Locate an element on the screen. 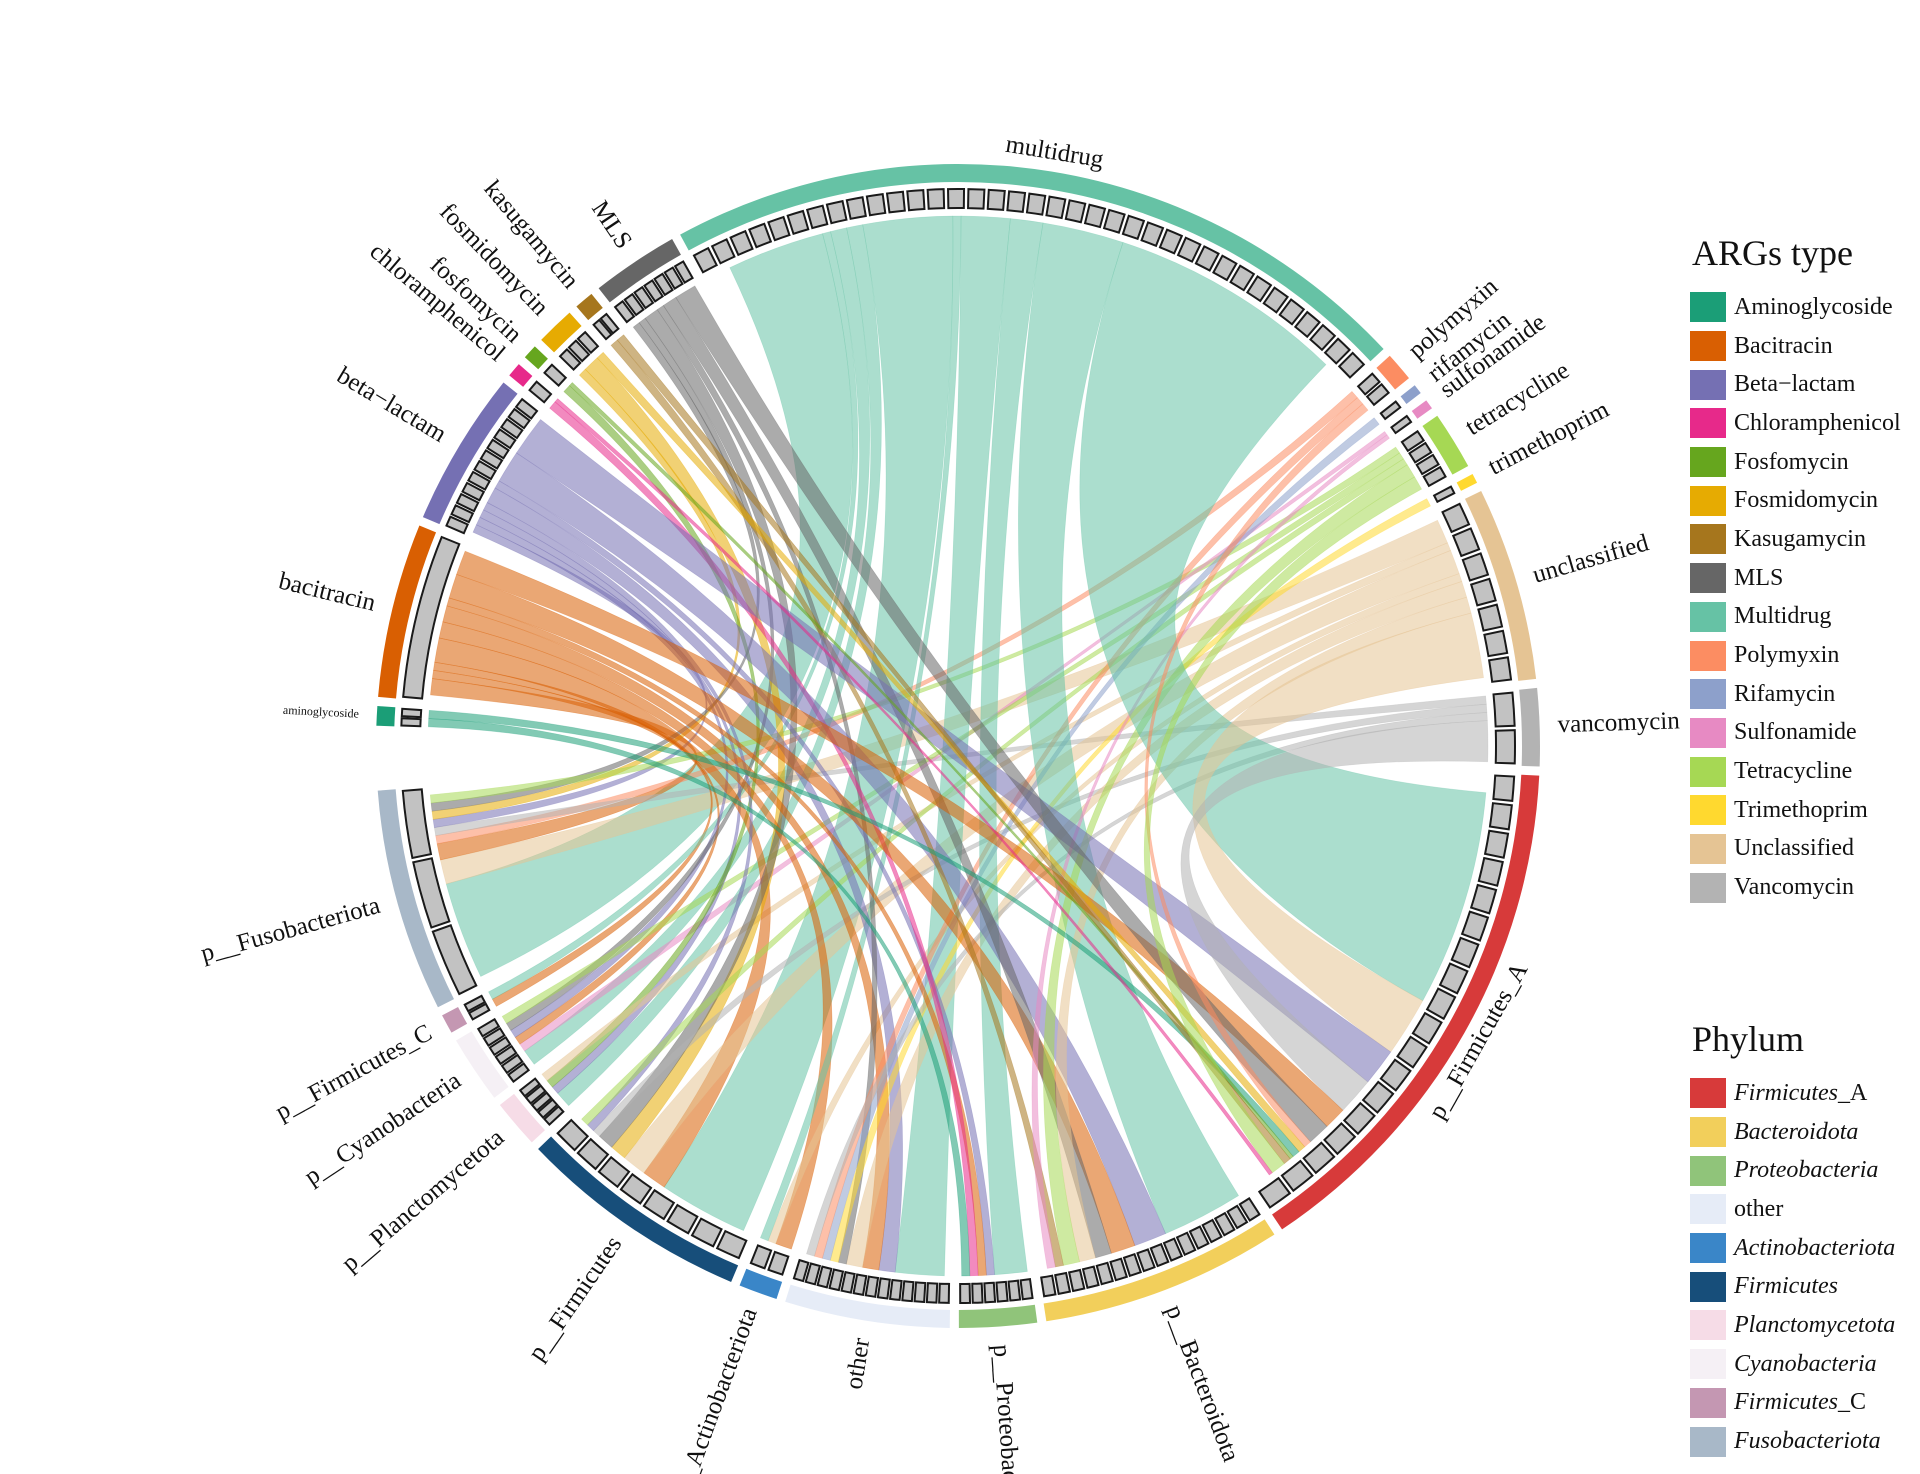 This screenshot has width=1920, height=1474. legend-item: Rifamycin is located at coordinates (1795, 694).